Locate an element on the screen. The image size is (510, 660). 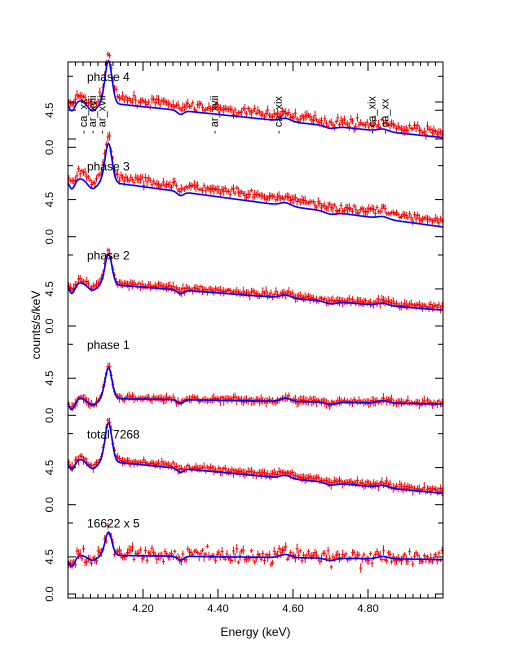
x-tick-label: 4.20 is located at coordinates (142, 609).